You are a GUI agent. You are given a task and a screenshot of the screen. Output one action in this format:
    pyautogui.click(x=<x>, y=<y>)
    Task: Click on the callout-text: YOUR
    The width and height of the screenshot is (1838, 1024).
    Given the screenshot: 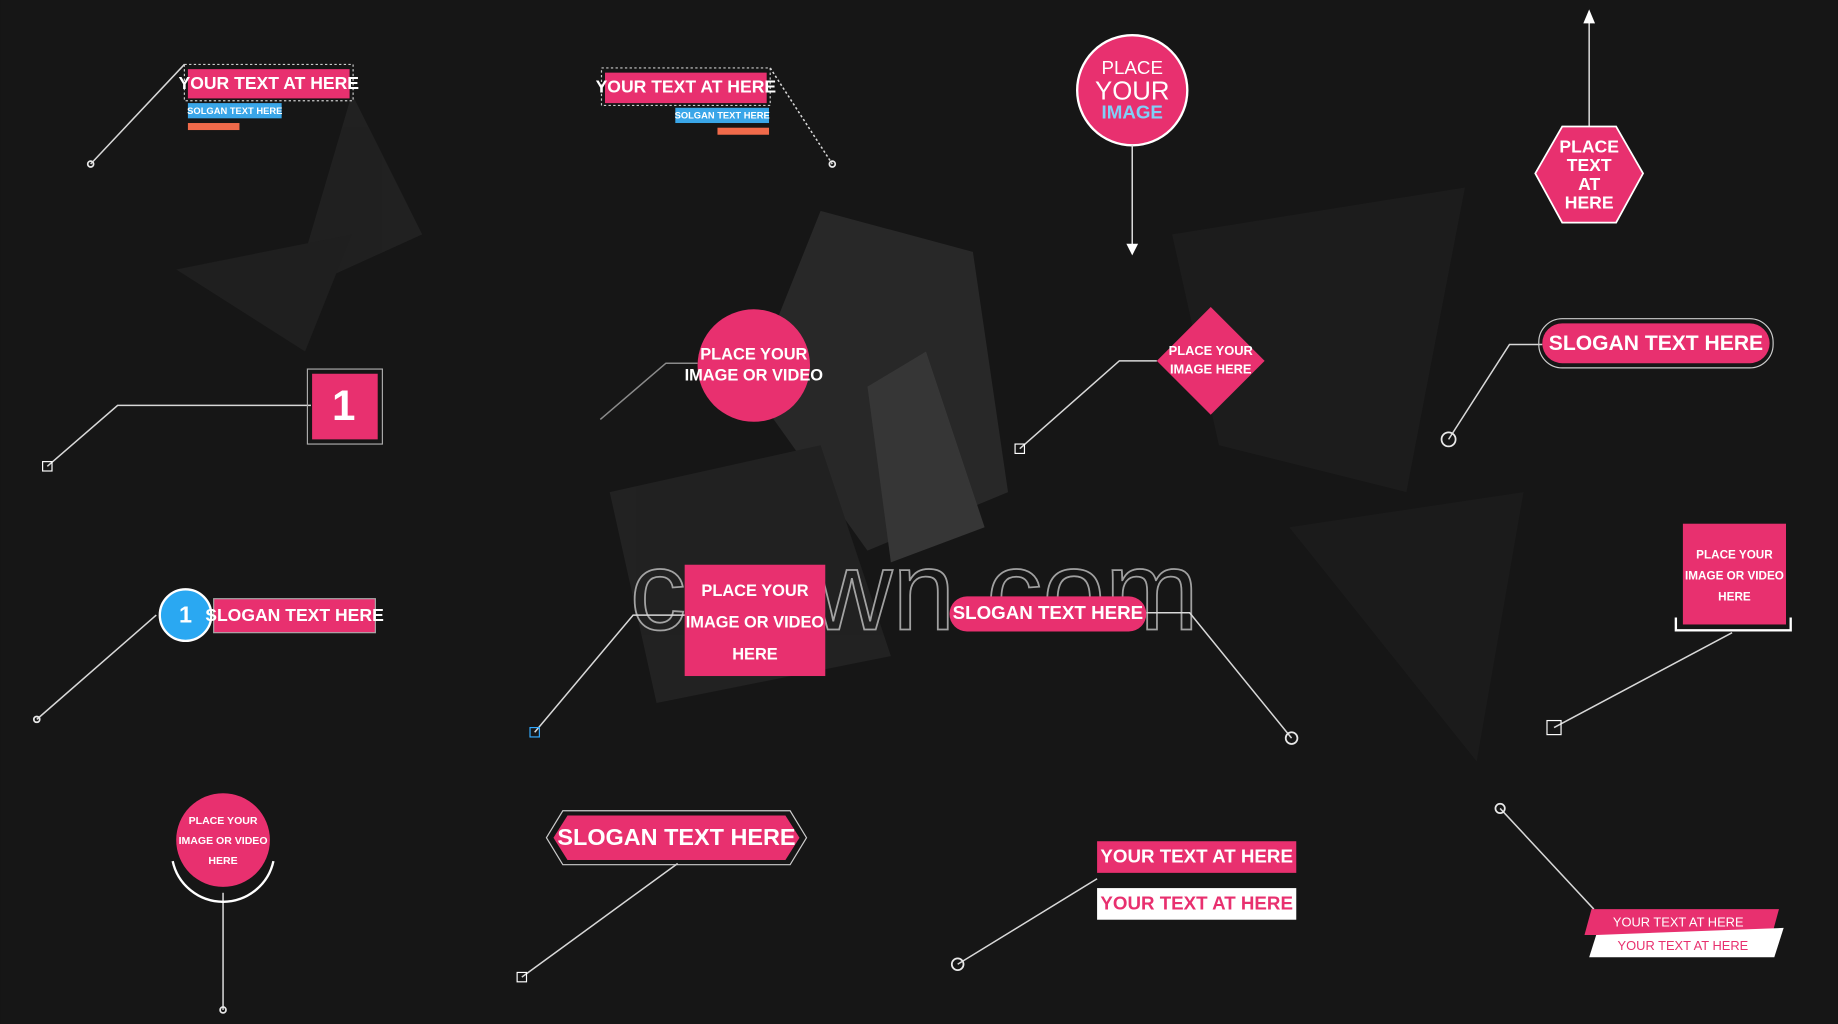 What is the action you would take?
    pyautogui.click(x=1132, y=91)
    